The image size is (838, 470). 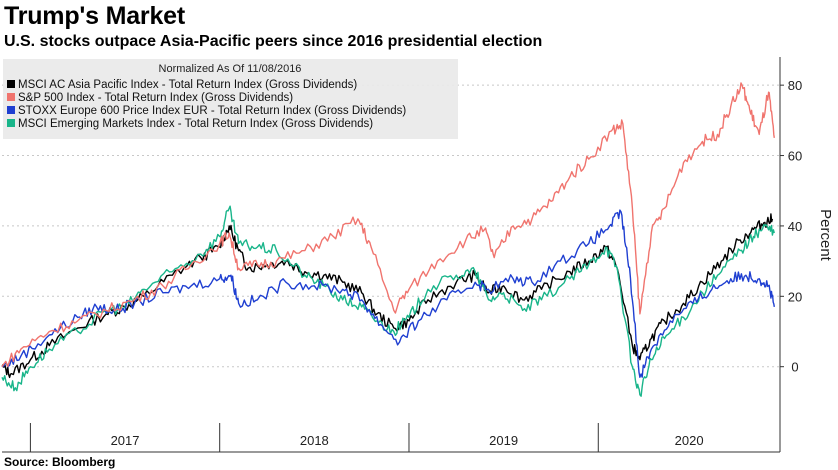 What do you see at coordinates (689, 440) in the screenshot?
I see `x-category-label: 2020` at bounding box center [689, 440].